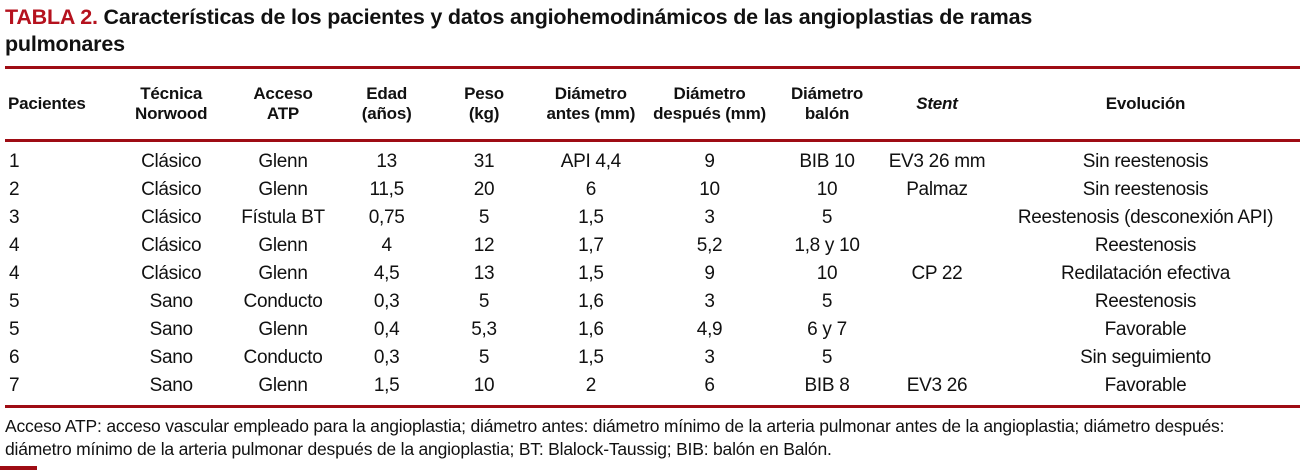  I want to click on table-row: 7 Sano Glenn 1,5 10 2 6 BIB 8 EV3 26 Favorable, so click(652, 390).